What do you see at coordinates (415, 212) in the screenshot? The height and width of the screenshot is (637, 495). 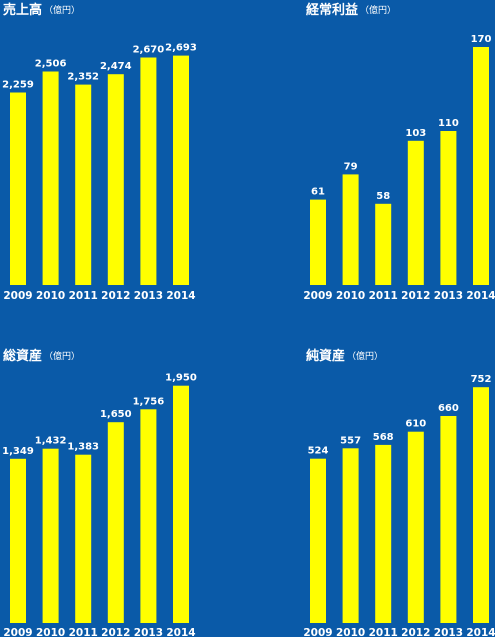 I see `chart-2-bar-2012` at bounding box center [415, 212].